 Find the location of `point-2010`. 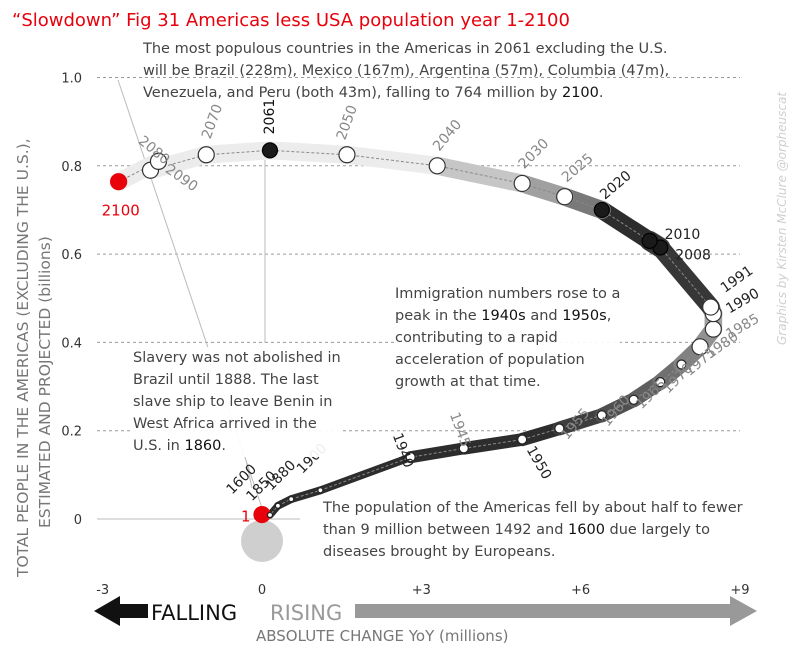

point-2010 is located at coordinates (649, 240).